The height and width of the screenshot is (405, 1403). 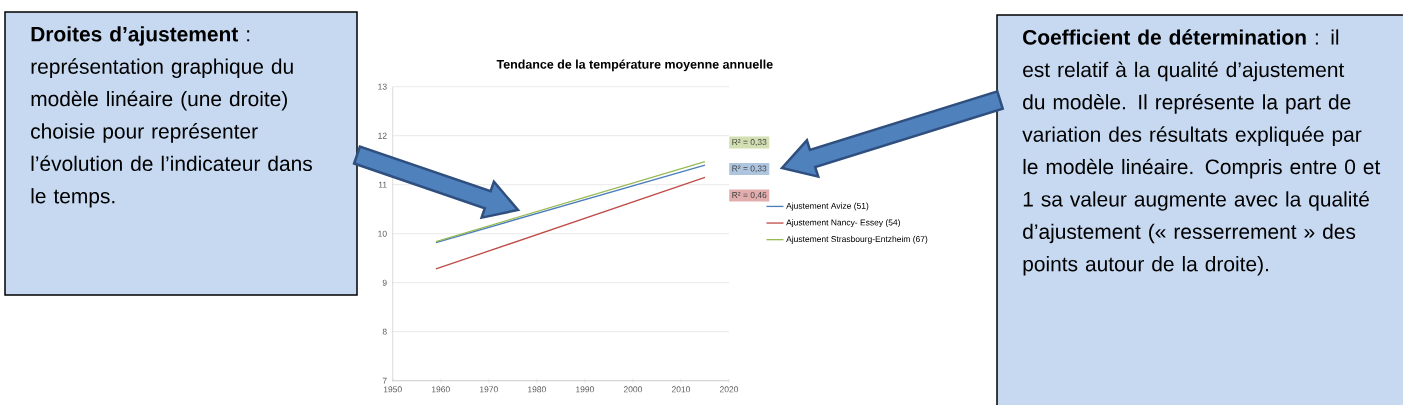 I want to click on x-tick-label: 1990, so click(x=585, y=389).